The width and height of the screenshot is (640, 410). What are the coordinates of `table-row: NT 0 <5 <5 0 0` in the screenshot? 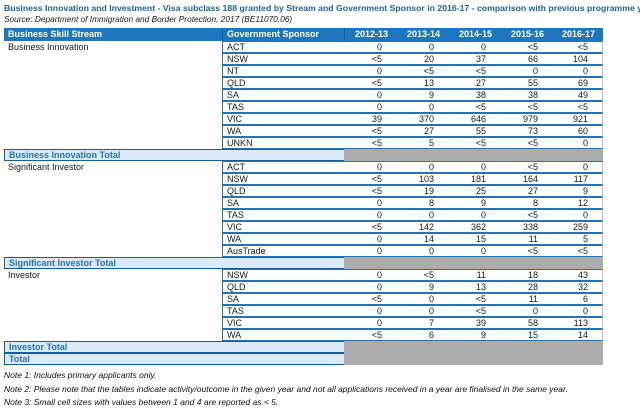 It's located at (303, 71).